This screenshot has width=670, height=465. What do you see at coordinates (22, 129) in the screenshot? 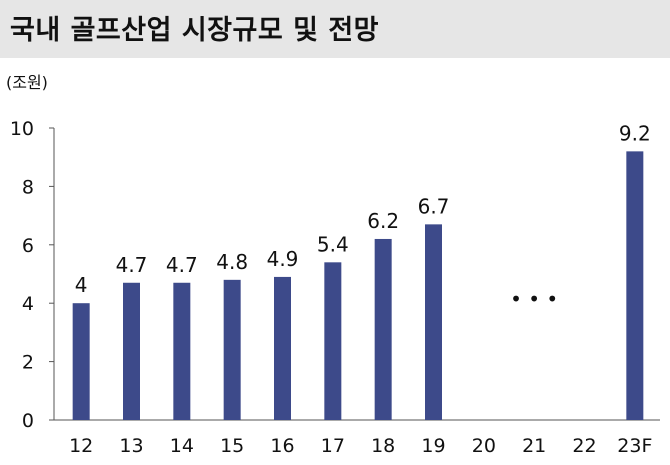
I see `y-tick-label: 10` at bounding box center [22, 129].